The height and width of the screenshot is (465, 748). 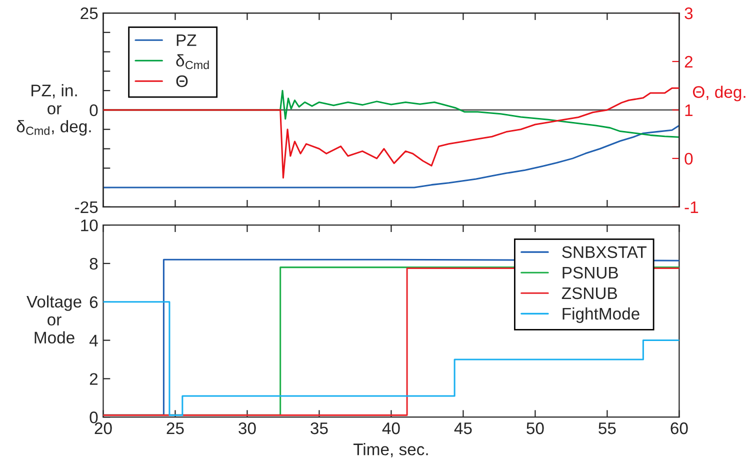 I want to click on legend-label: PZ, so click(x=186, y=40).